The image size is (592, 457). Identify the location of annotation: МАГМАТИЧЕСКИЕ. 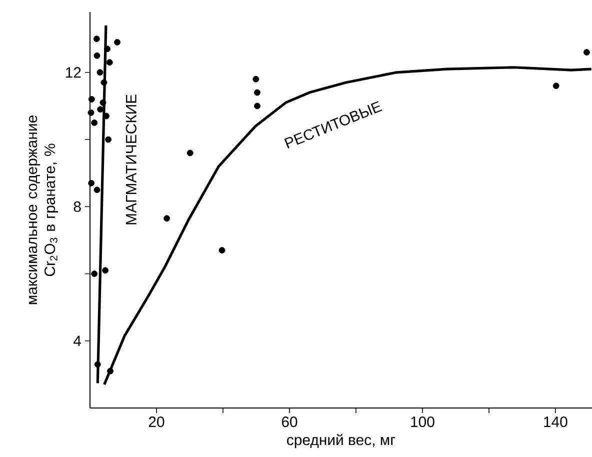
(131, 159).